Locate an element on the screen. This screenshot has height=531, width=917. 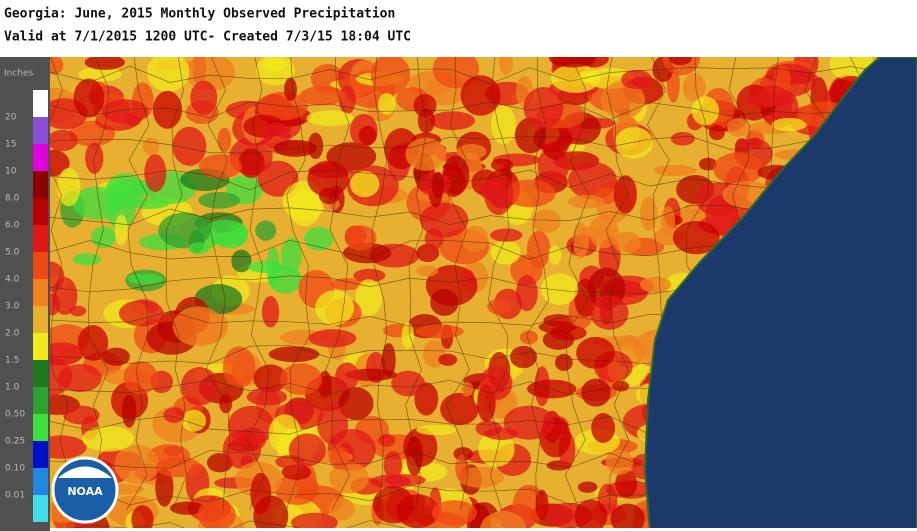
legend-label: 5.0 is located at coordinates (12, 253).